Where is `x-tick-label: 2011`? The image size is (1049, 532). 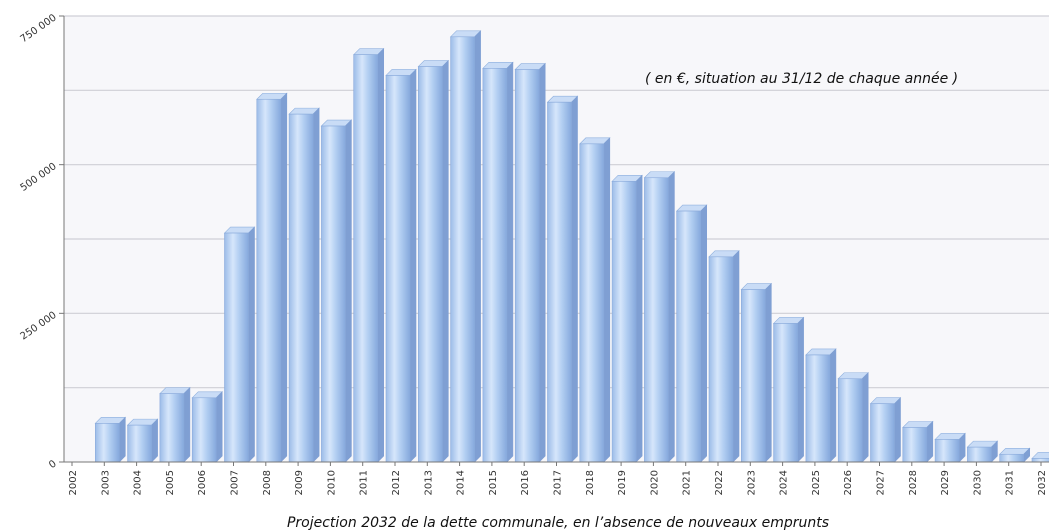
x-tick-label: 2011 is located at coordinates (364, 482).